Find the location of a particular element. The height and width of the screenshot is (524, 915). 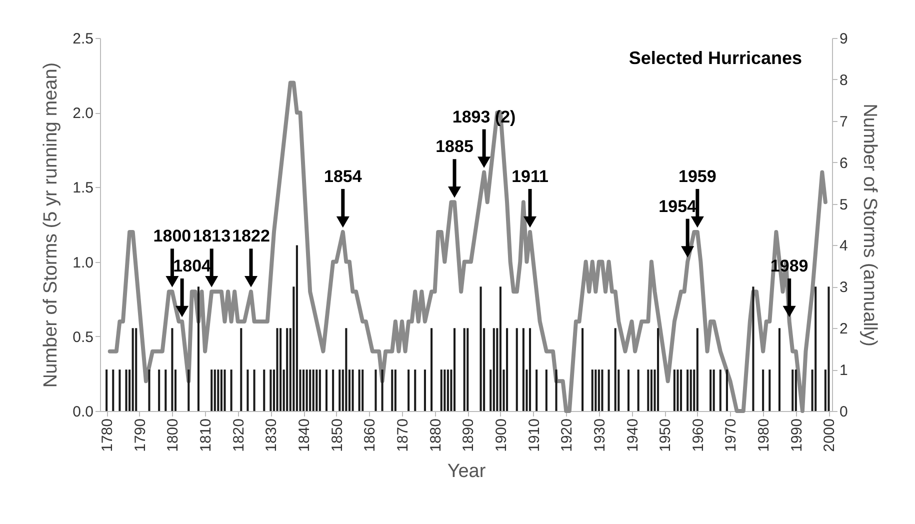

annotation: 1989 is located at coordinates (789, 266).